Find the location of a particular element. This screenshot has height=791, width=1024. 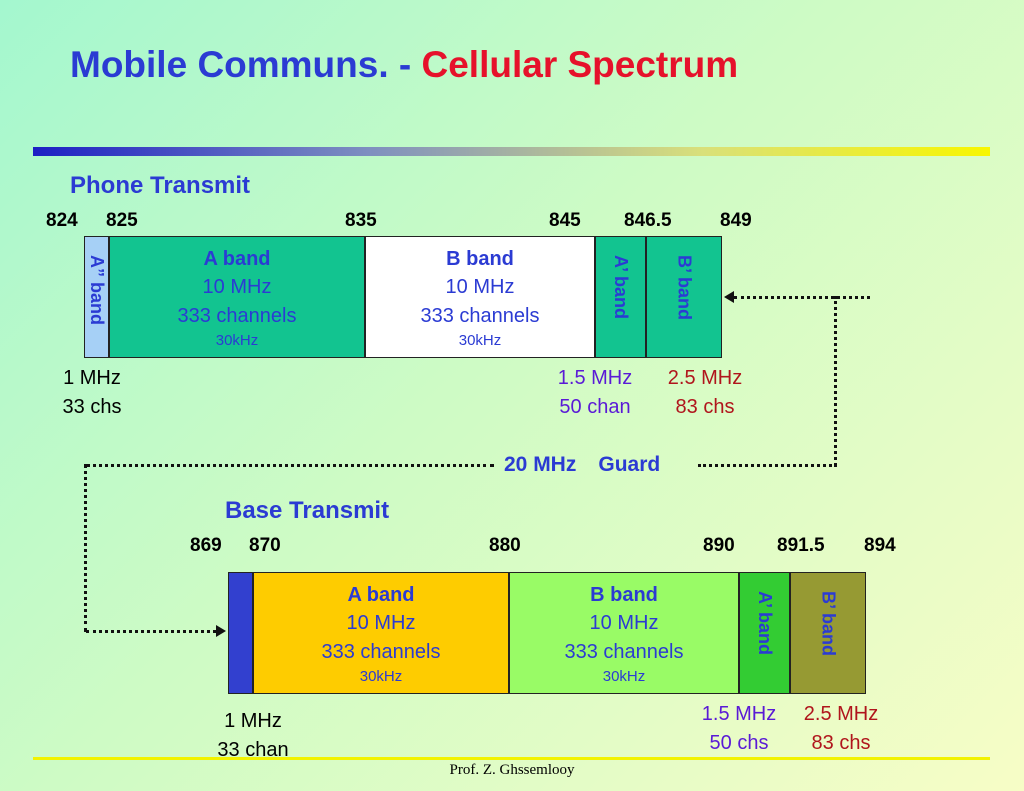

base-transmit-heading: Base Transmit is located at coordinates (307, 510).